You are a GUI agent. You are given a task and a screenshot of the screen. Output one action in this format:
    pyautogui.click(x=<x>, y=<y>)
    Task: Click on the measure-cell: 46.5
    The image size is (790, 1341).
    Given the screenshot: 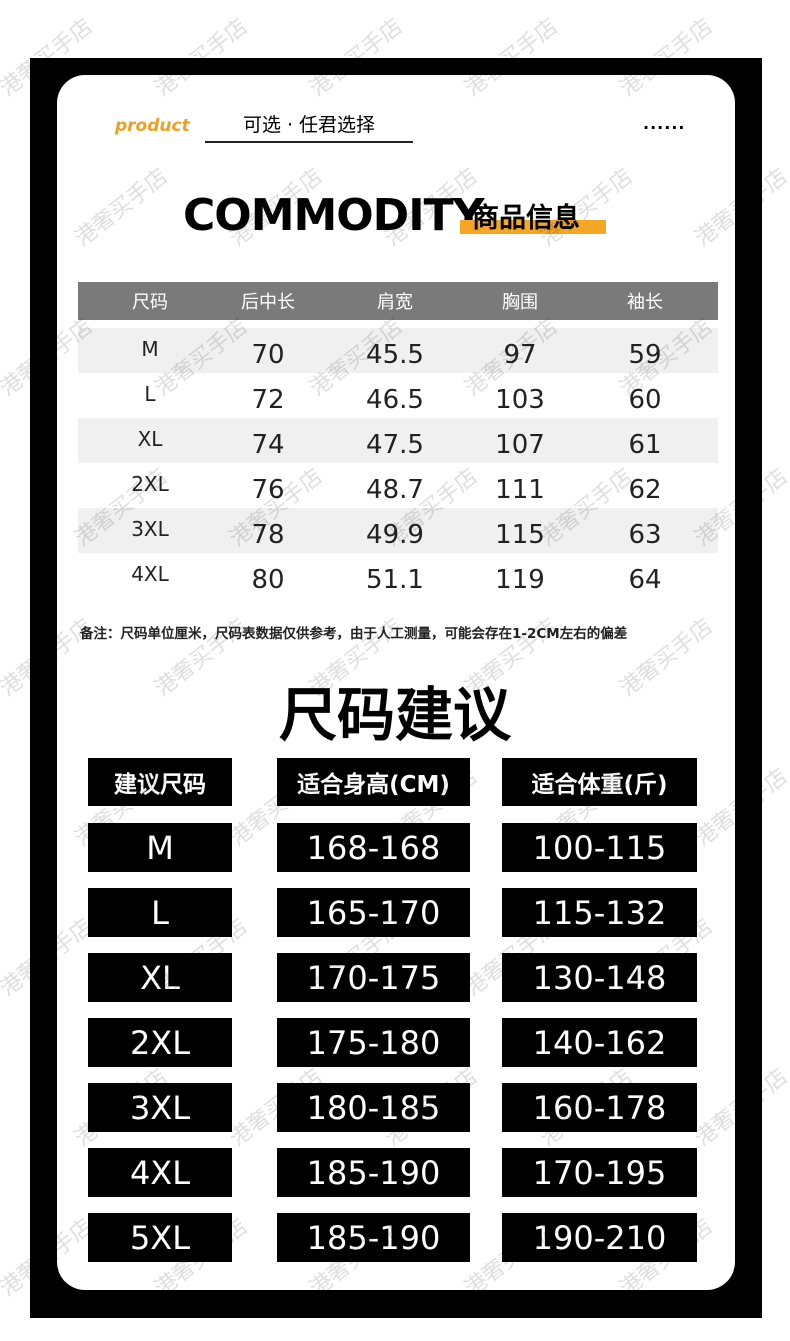 What is the action you would take?
    pyautogui.click(x=395, y=399)
    